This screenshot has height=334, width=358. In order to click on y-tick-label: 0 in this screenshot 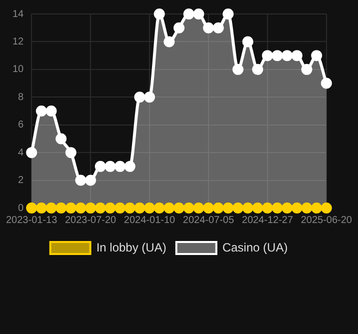, I will do `click(21, 208)`.